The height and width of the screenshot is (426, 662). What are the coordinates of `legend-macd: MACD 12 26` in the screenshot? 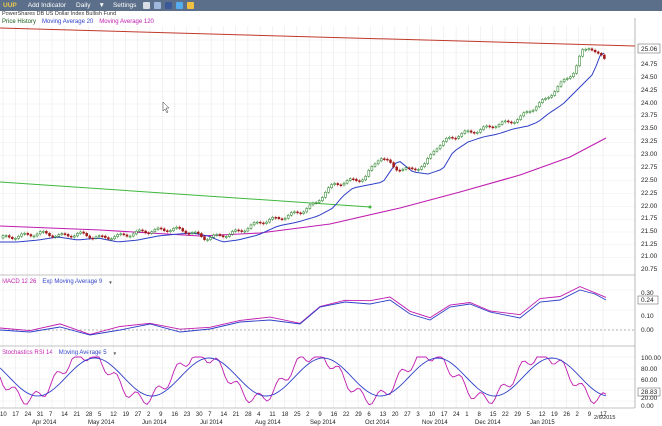 It's located at (19, 282).